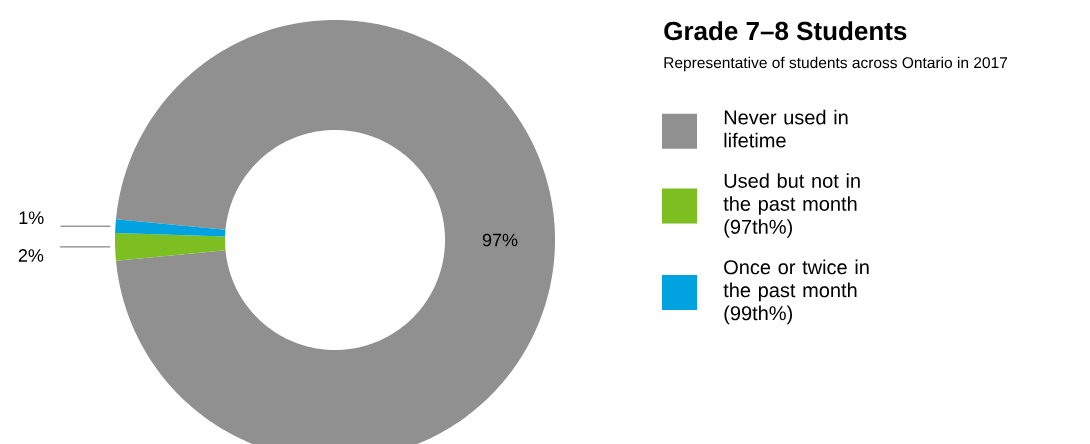 This screenshot has height=444, width=1090. What do you see at coordinates (796, 292) in the screenshot?
I see `legend-label: Once or twice in the past month (99th%)` at bounding box center [796, 292].